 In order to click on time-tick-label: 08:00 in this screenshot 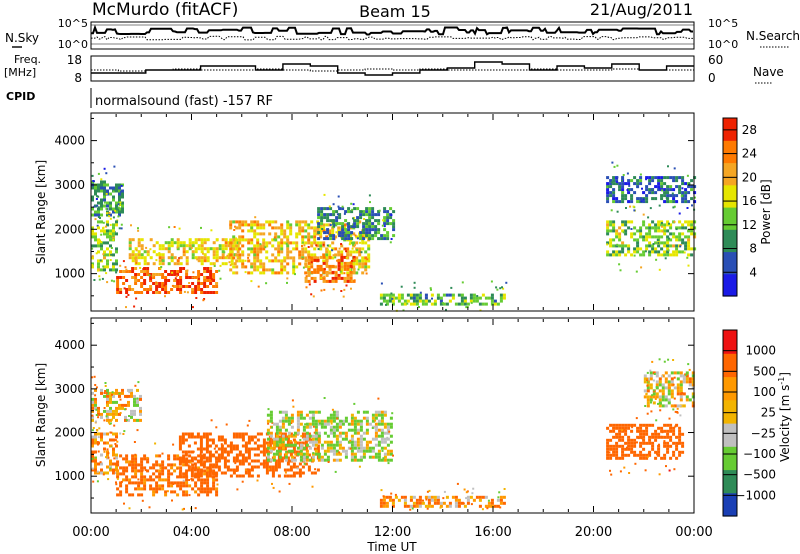, I will do `click(291, 532)`.